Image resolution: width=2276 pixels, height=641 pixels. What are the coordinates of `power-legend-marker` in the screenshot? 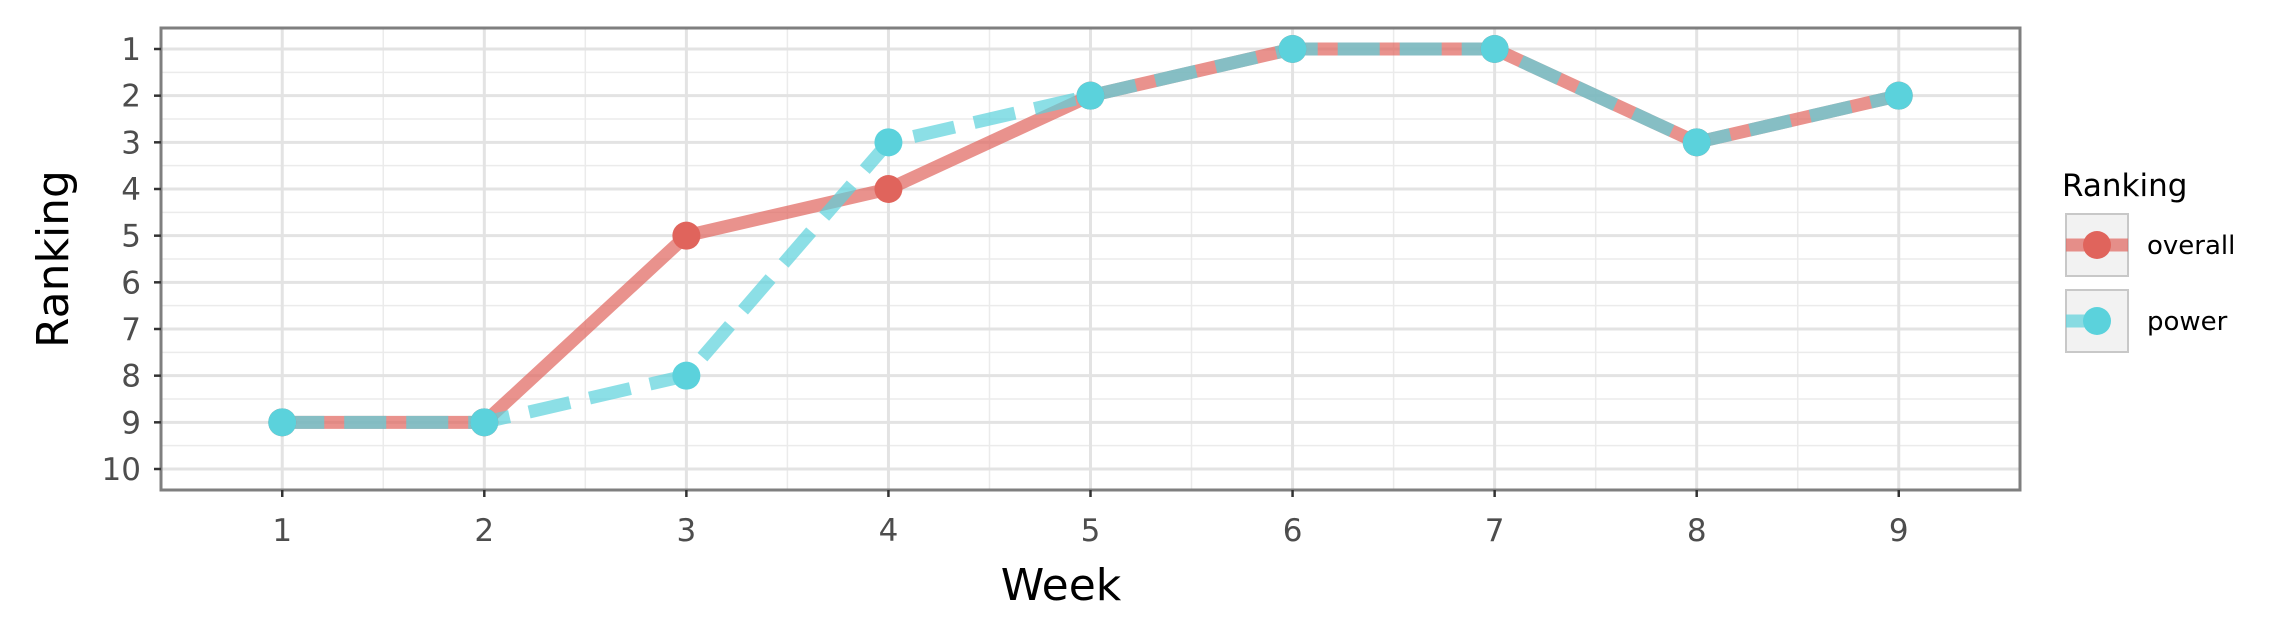 It's located at (2097, 321).